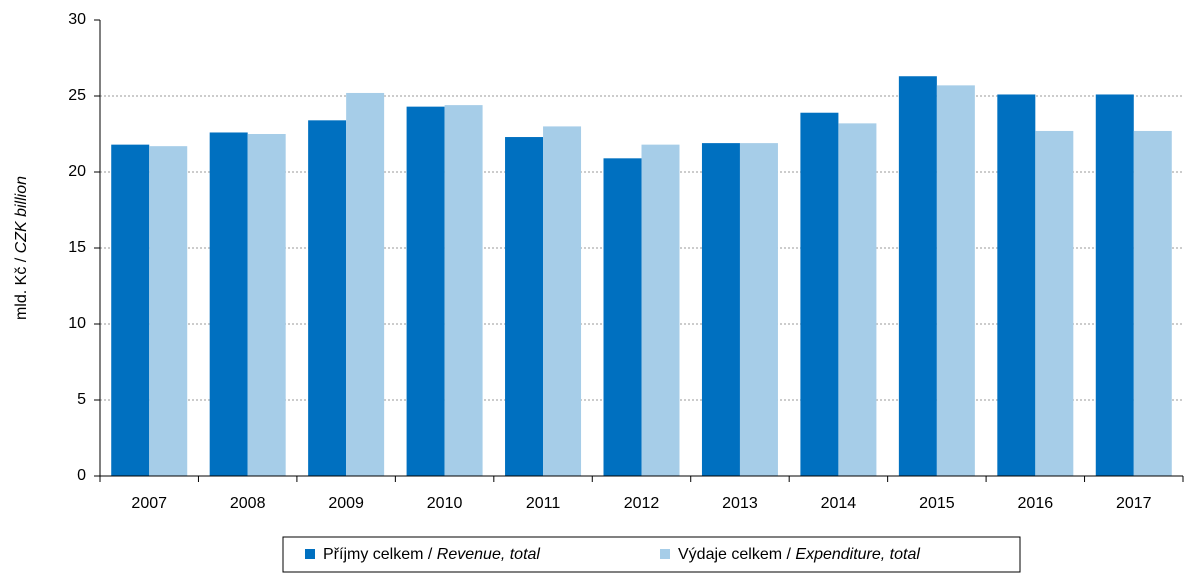 This screenshot has width=1195, height=573. I want to click on y-tick-label: 10, so click(77, 323).